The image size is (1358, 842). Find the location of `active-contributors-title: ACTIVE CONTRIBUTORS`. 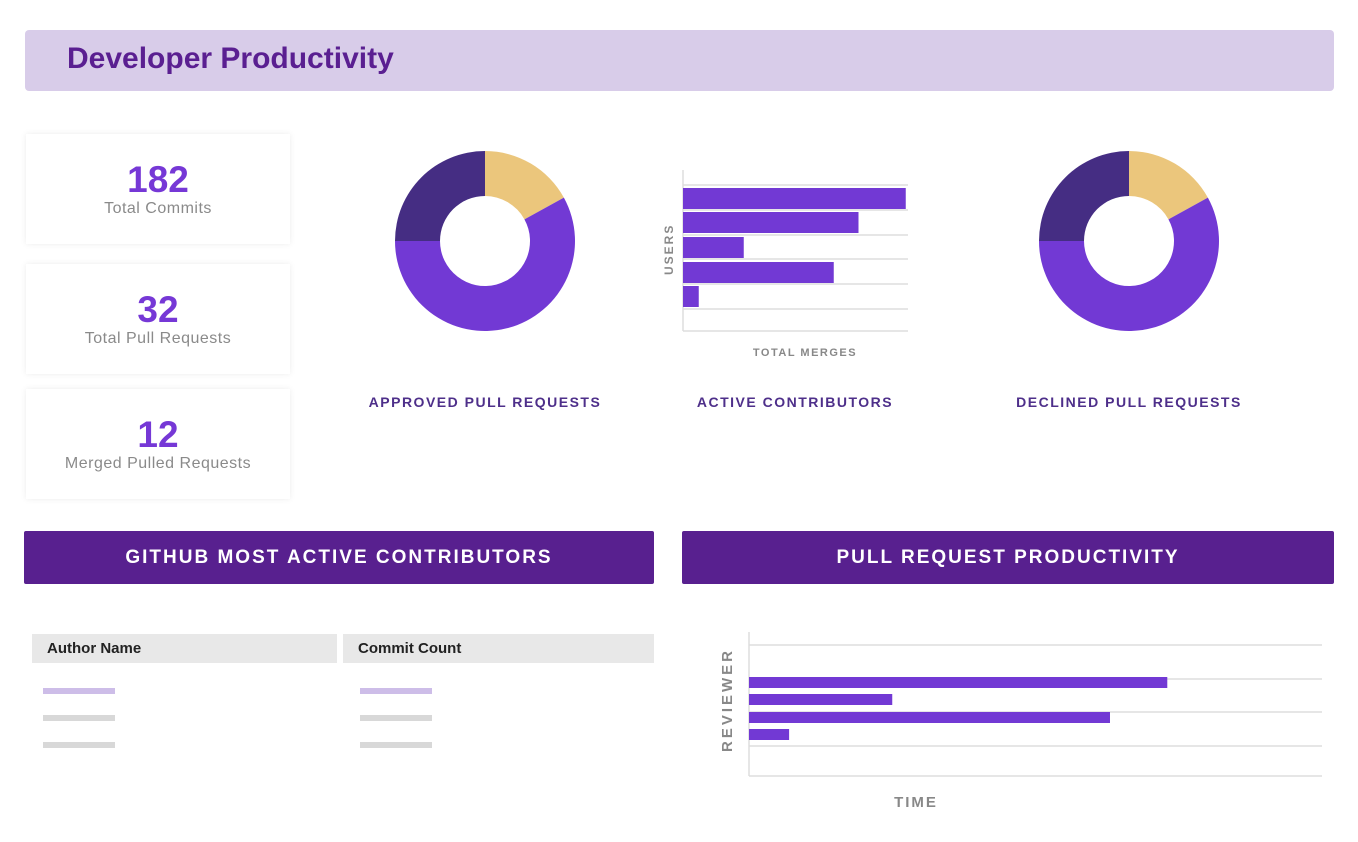

active-contributors-title: ACTIVE CONTRIBUTORS is located at coordinates (795, 402).